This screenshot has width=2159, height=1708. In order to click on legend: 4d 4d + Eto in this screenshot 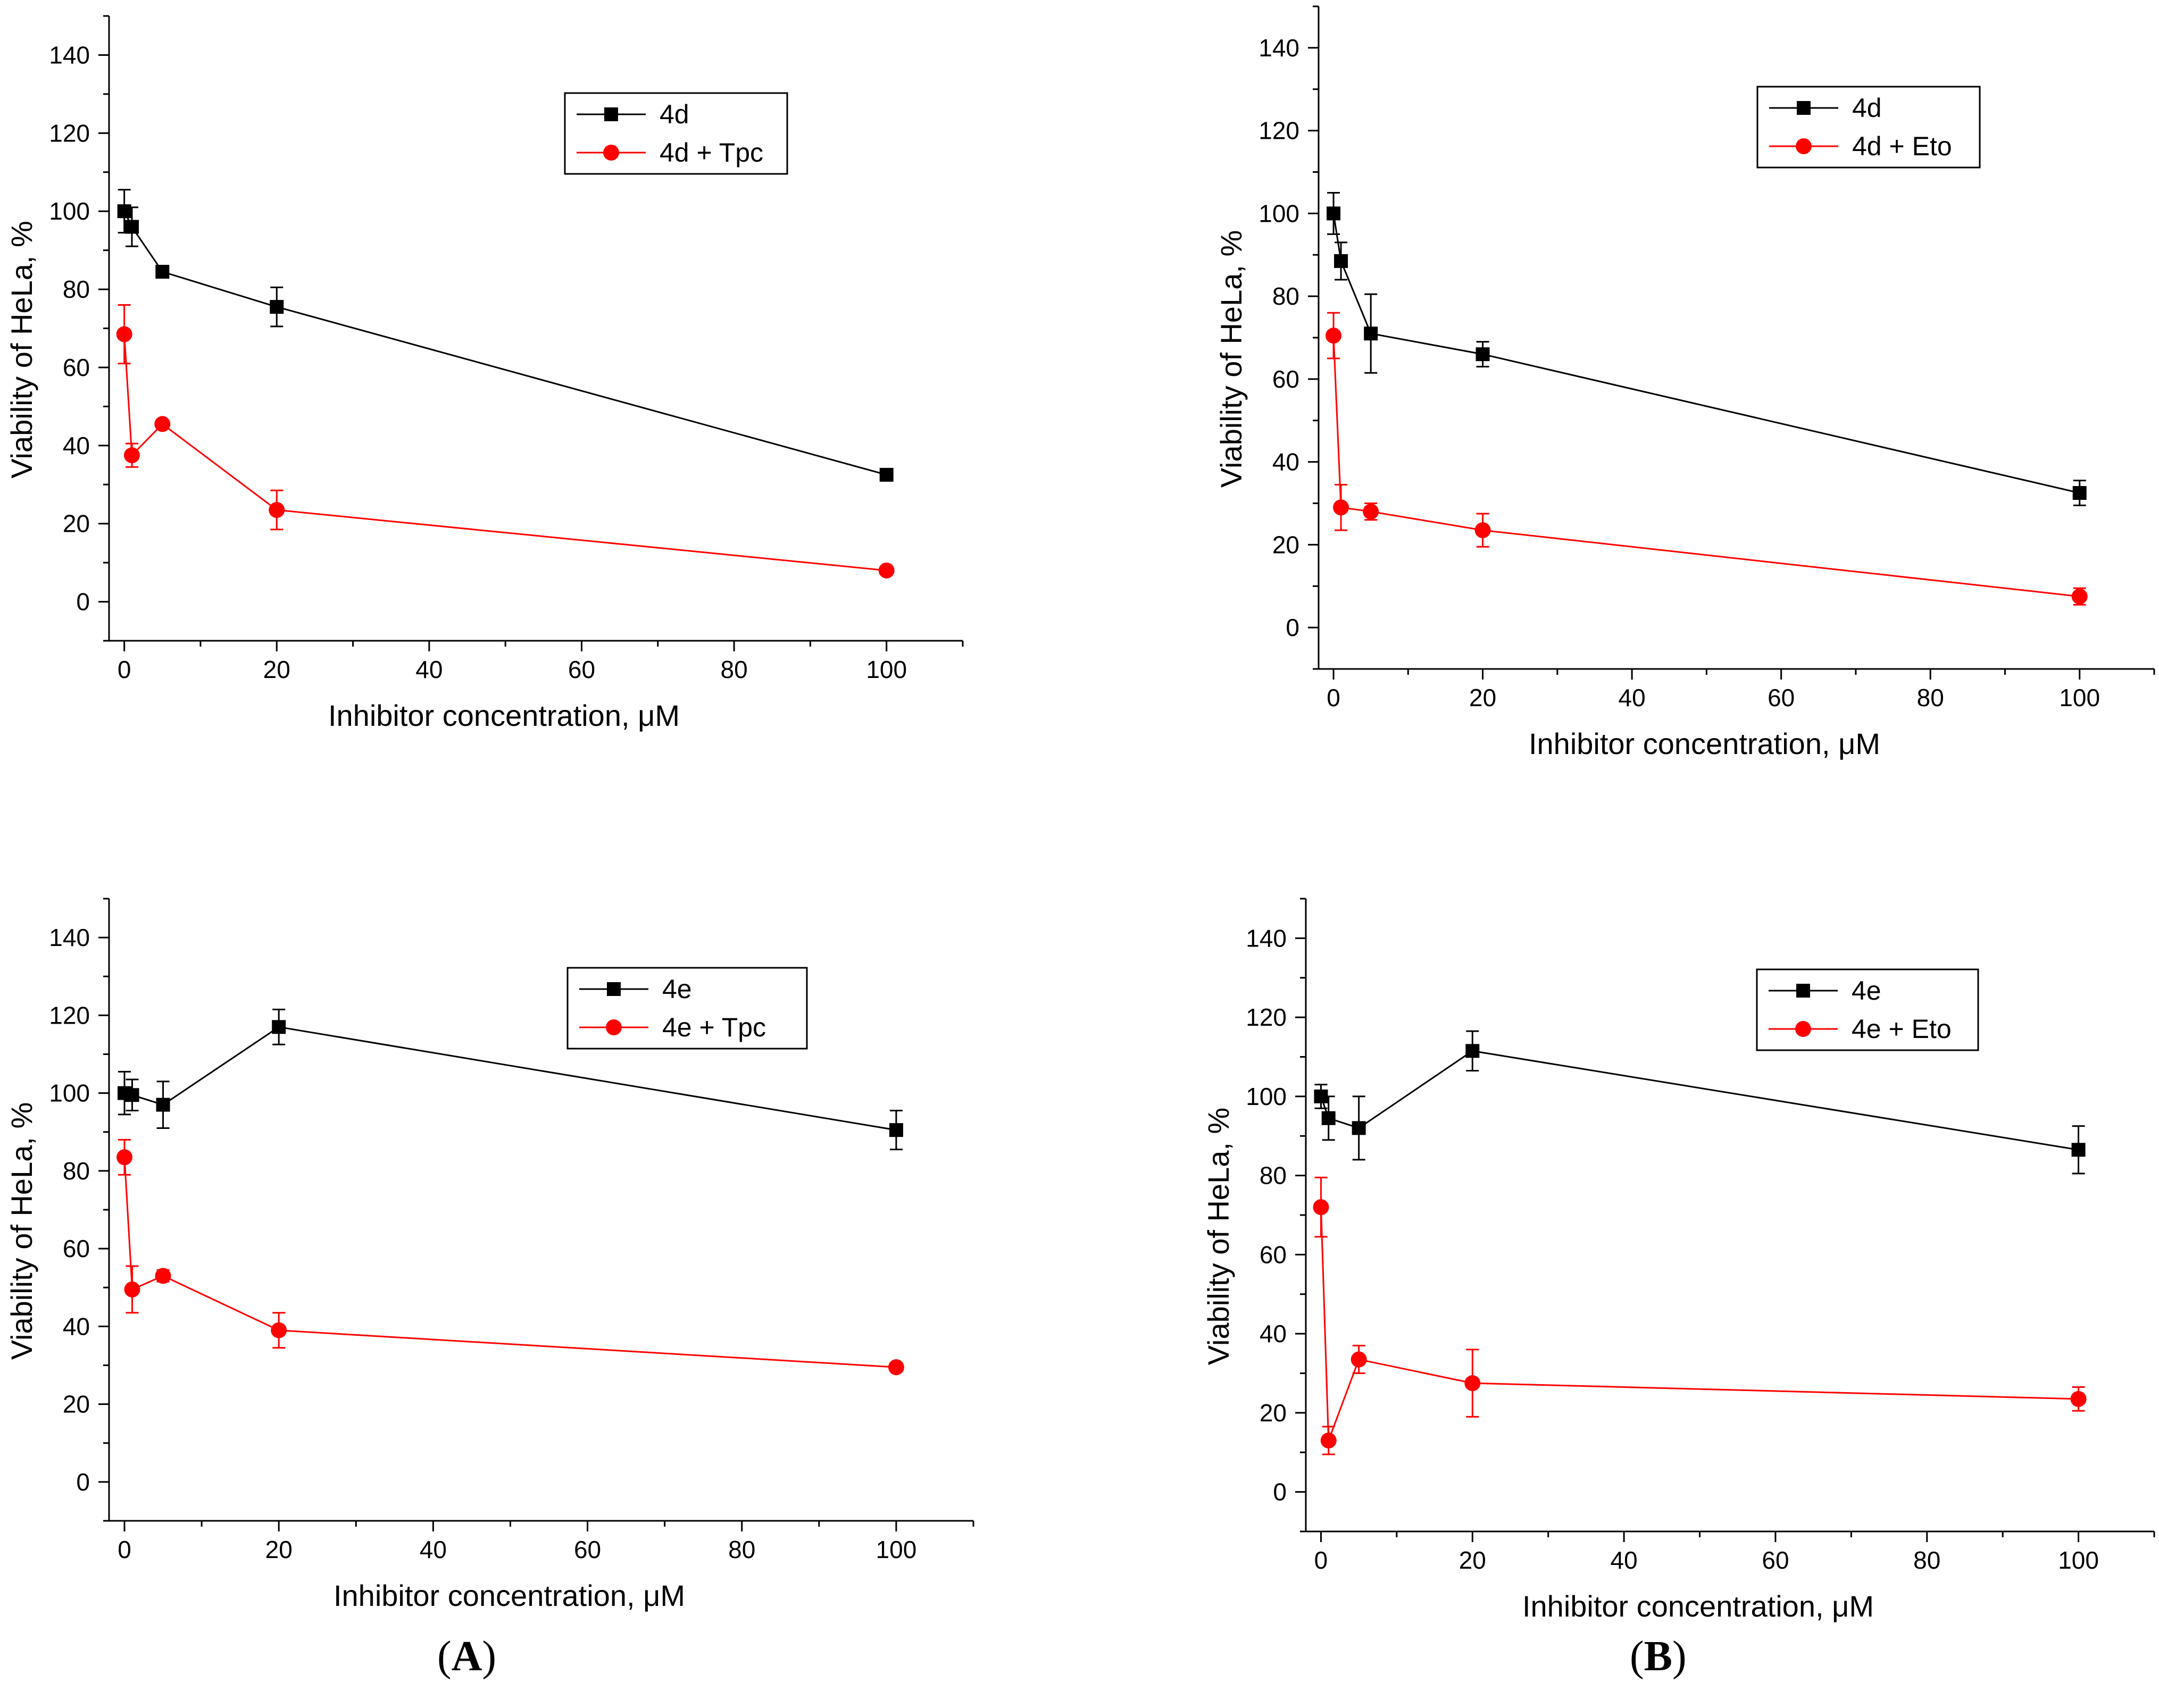, I will do `click(1868, 128)`.